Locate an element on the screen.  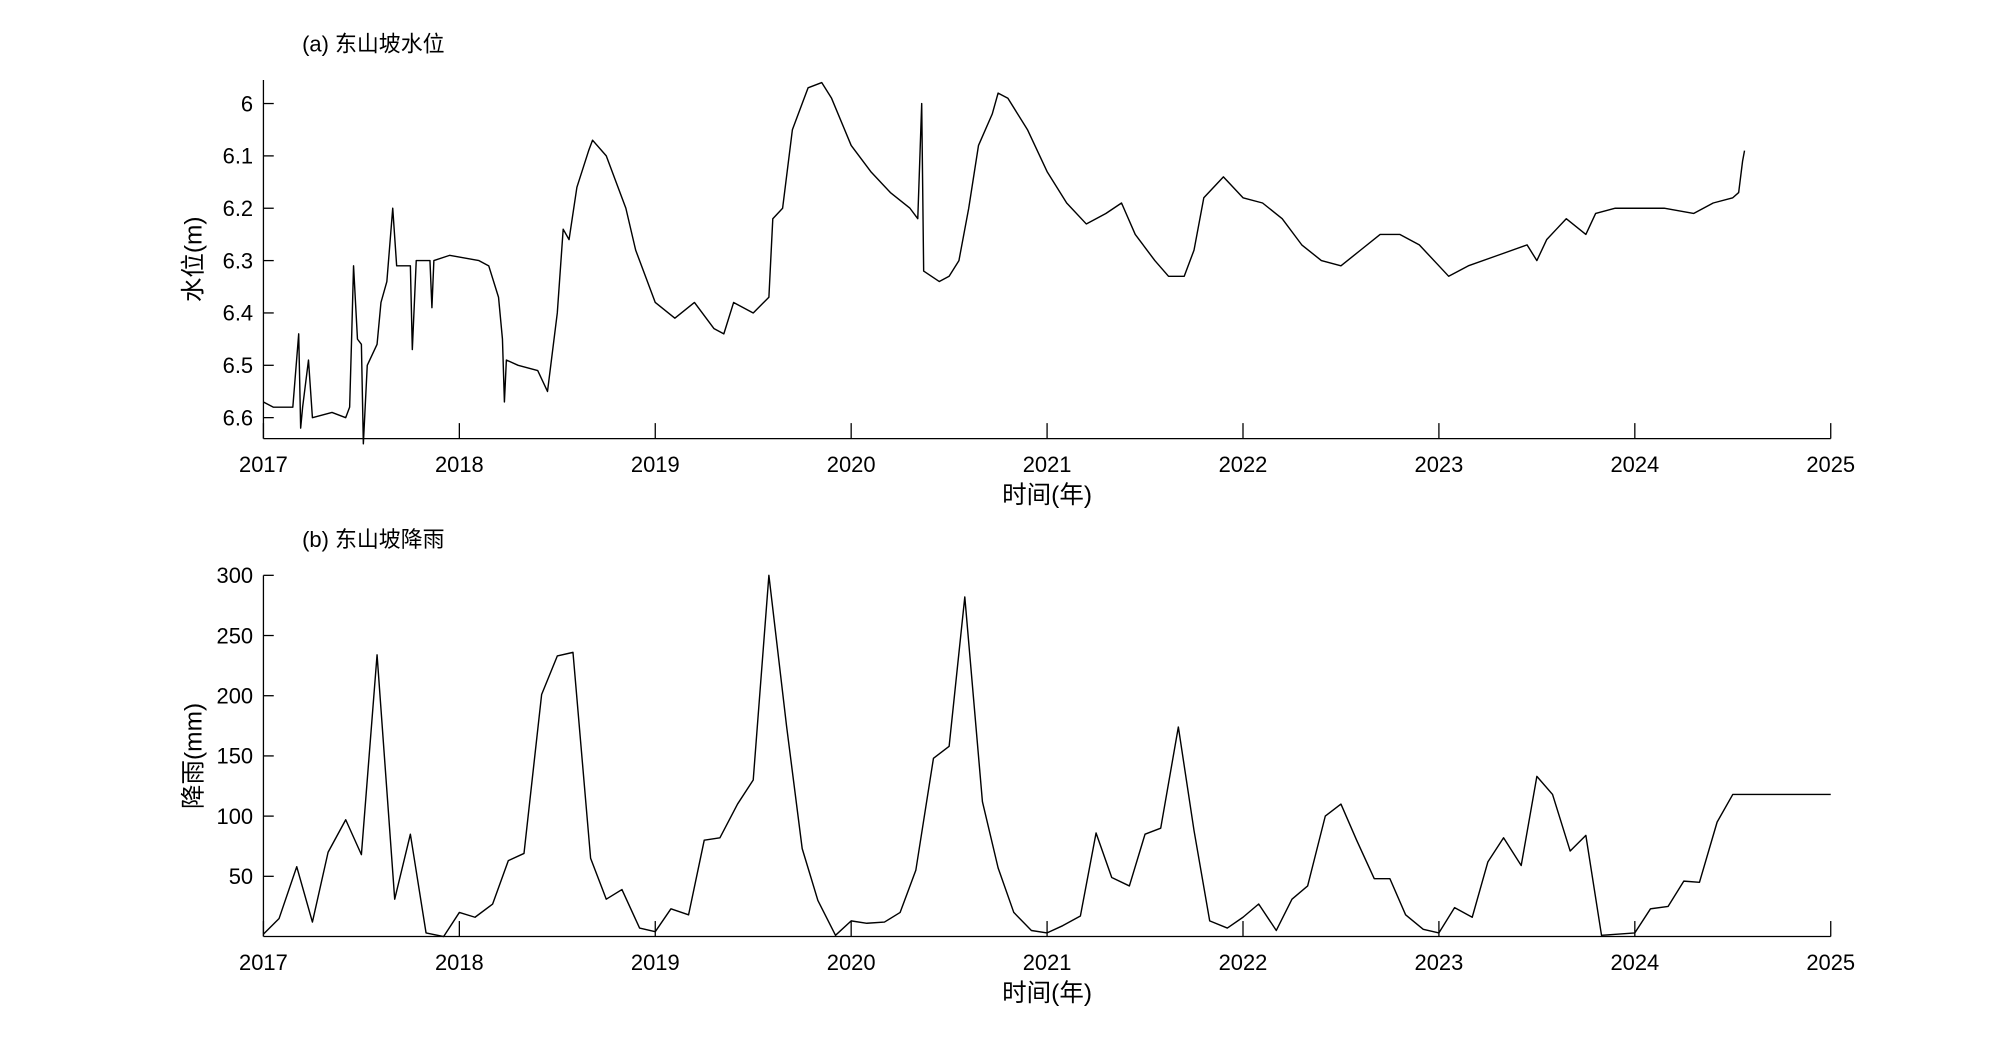
y-tick-label: 6 is located at coordinates (247, 103).